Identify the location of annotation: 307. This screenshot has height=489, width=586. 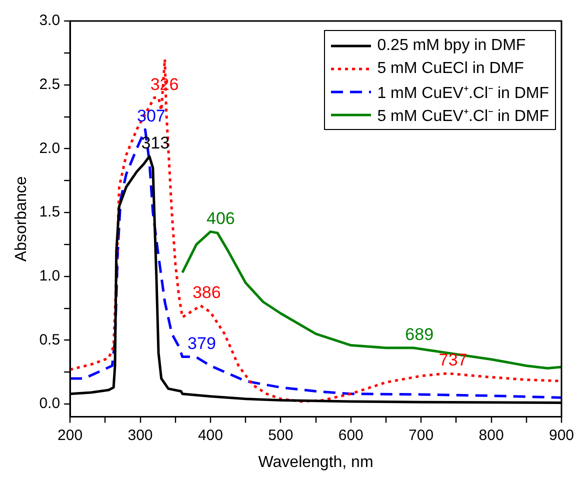
(151, 116).